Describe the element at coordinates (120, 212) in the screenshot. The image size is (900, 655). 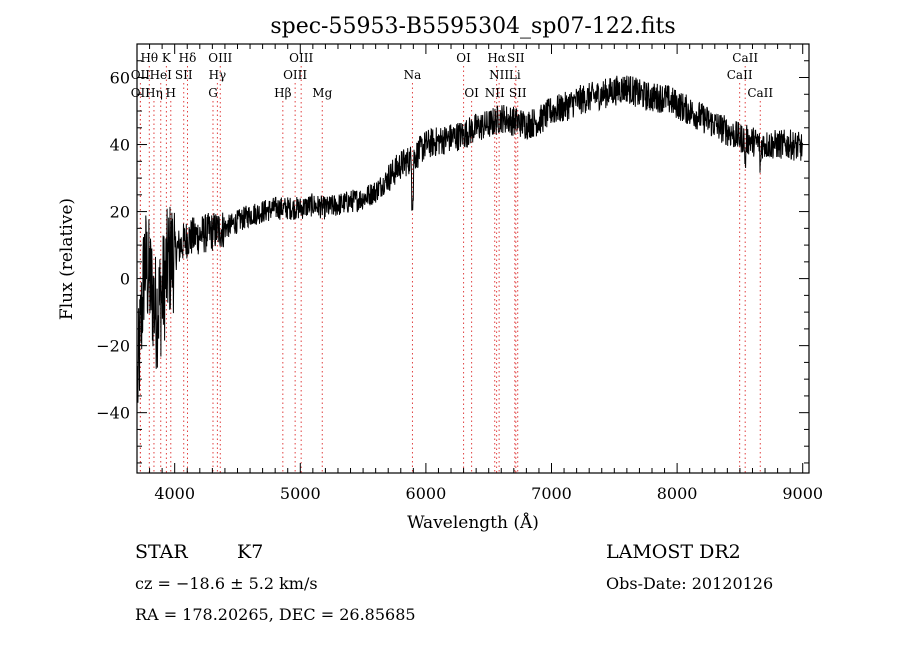
I see `y-tick-label: 20` at that location.